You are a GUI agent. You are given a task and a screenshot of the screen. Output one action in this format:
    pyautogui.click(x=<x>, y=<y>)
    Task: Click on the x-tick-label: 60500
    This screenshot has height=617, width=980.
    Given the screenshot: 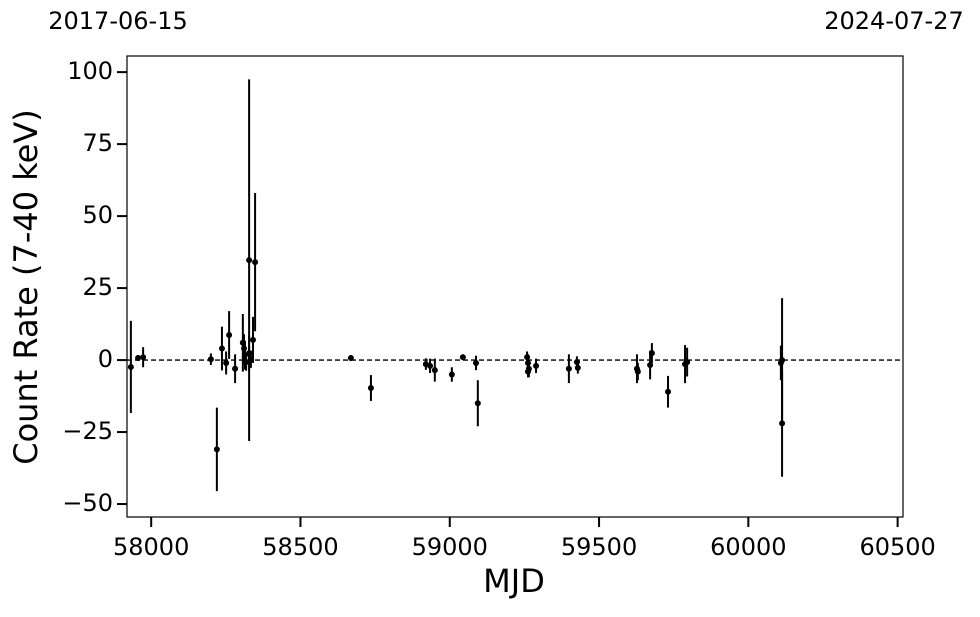 What is the action you would take?
    pyautogui.click(x=897, y=547)
    